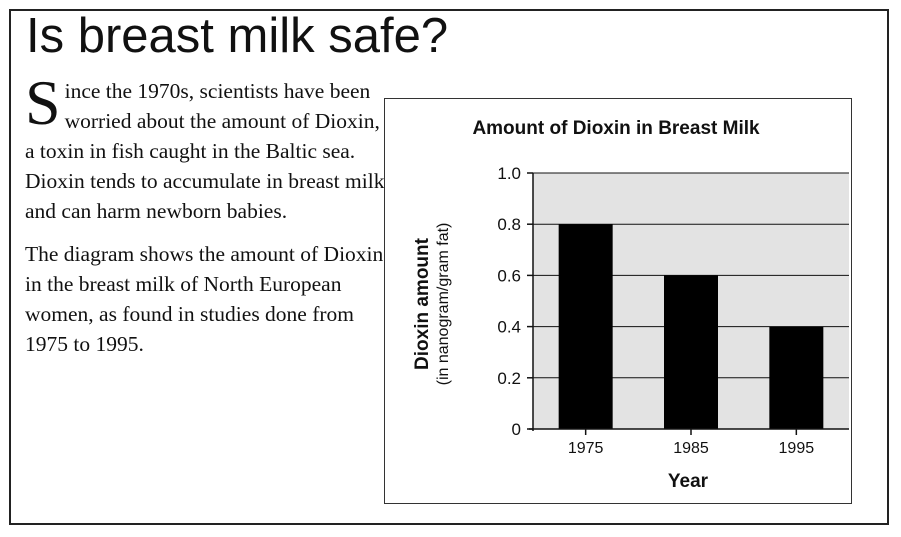 Image resolution: width=901 pixels, height=537 pixels. What do you see at coordinates (422, 303) in the screenshot?
I see `y-axis-label: Dioxin amount` at bounding box center [422, 303].